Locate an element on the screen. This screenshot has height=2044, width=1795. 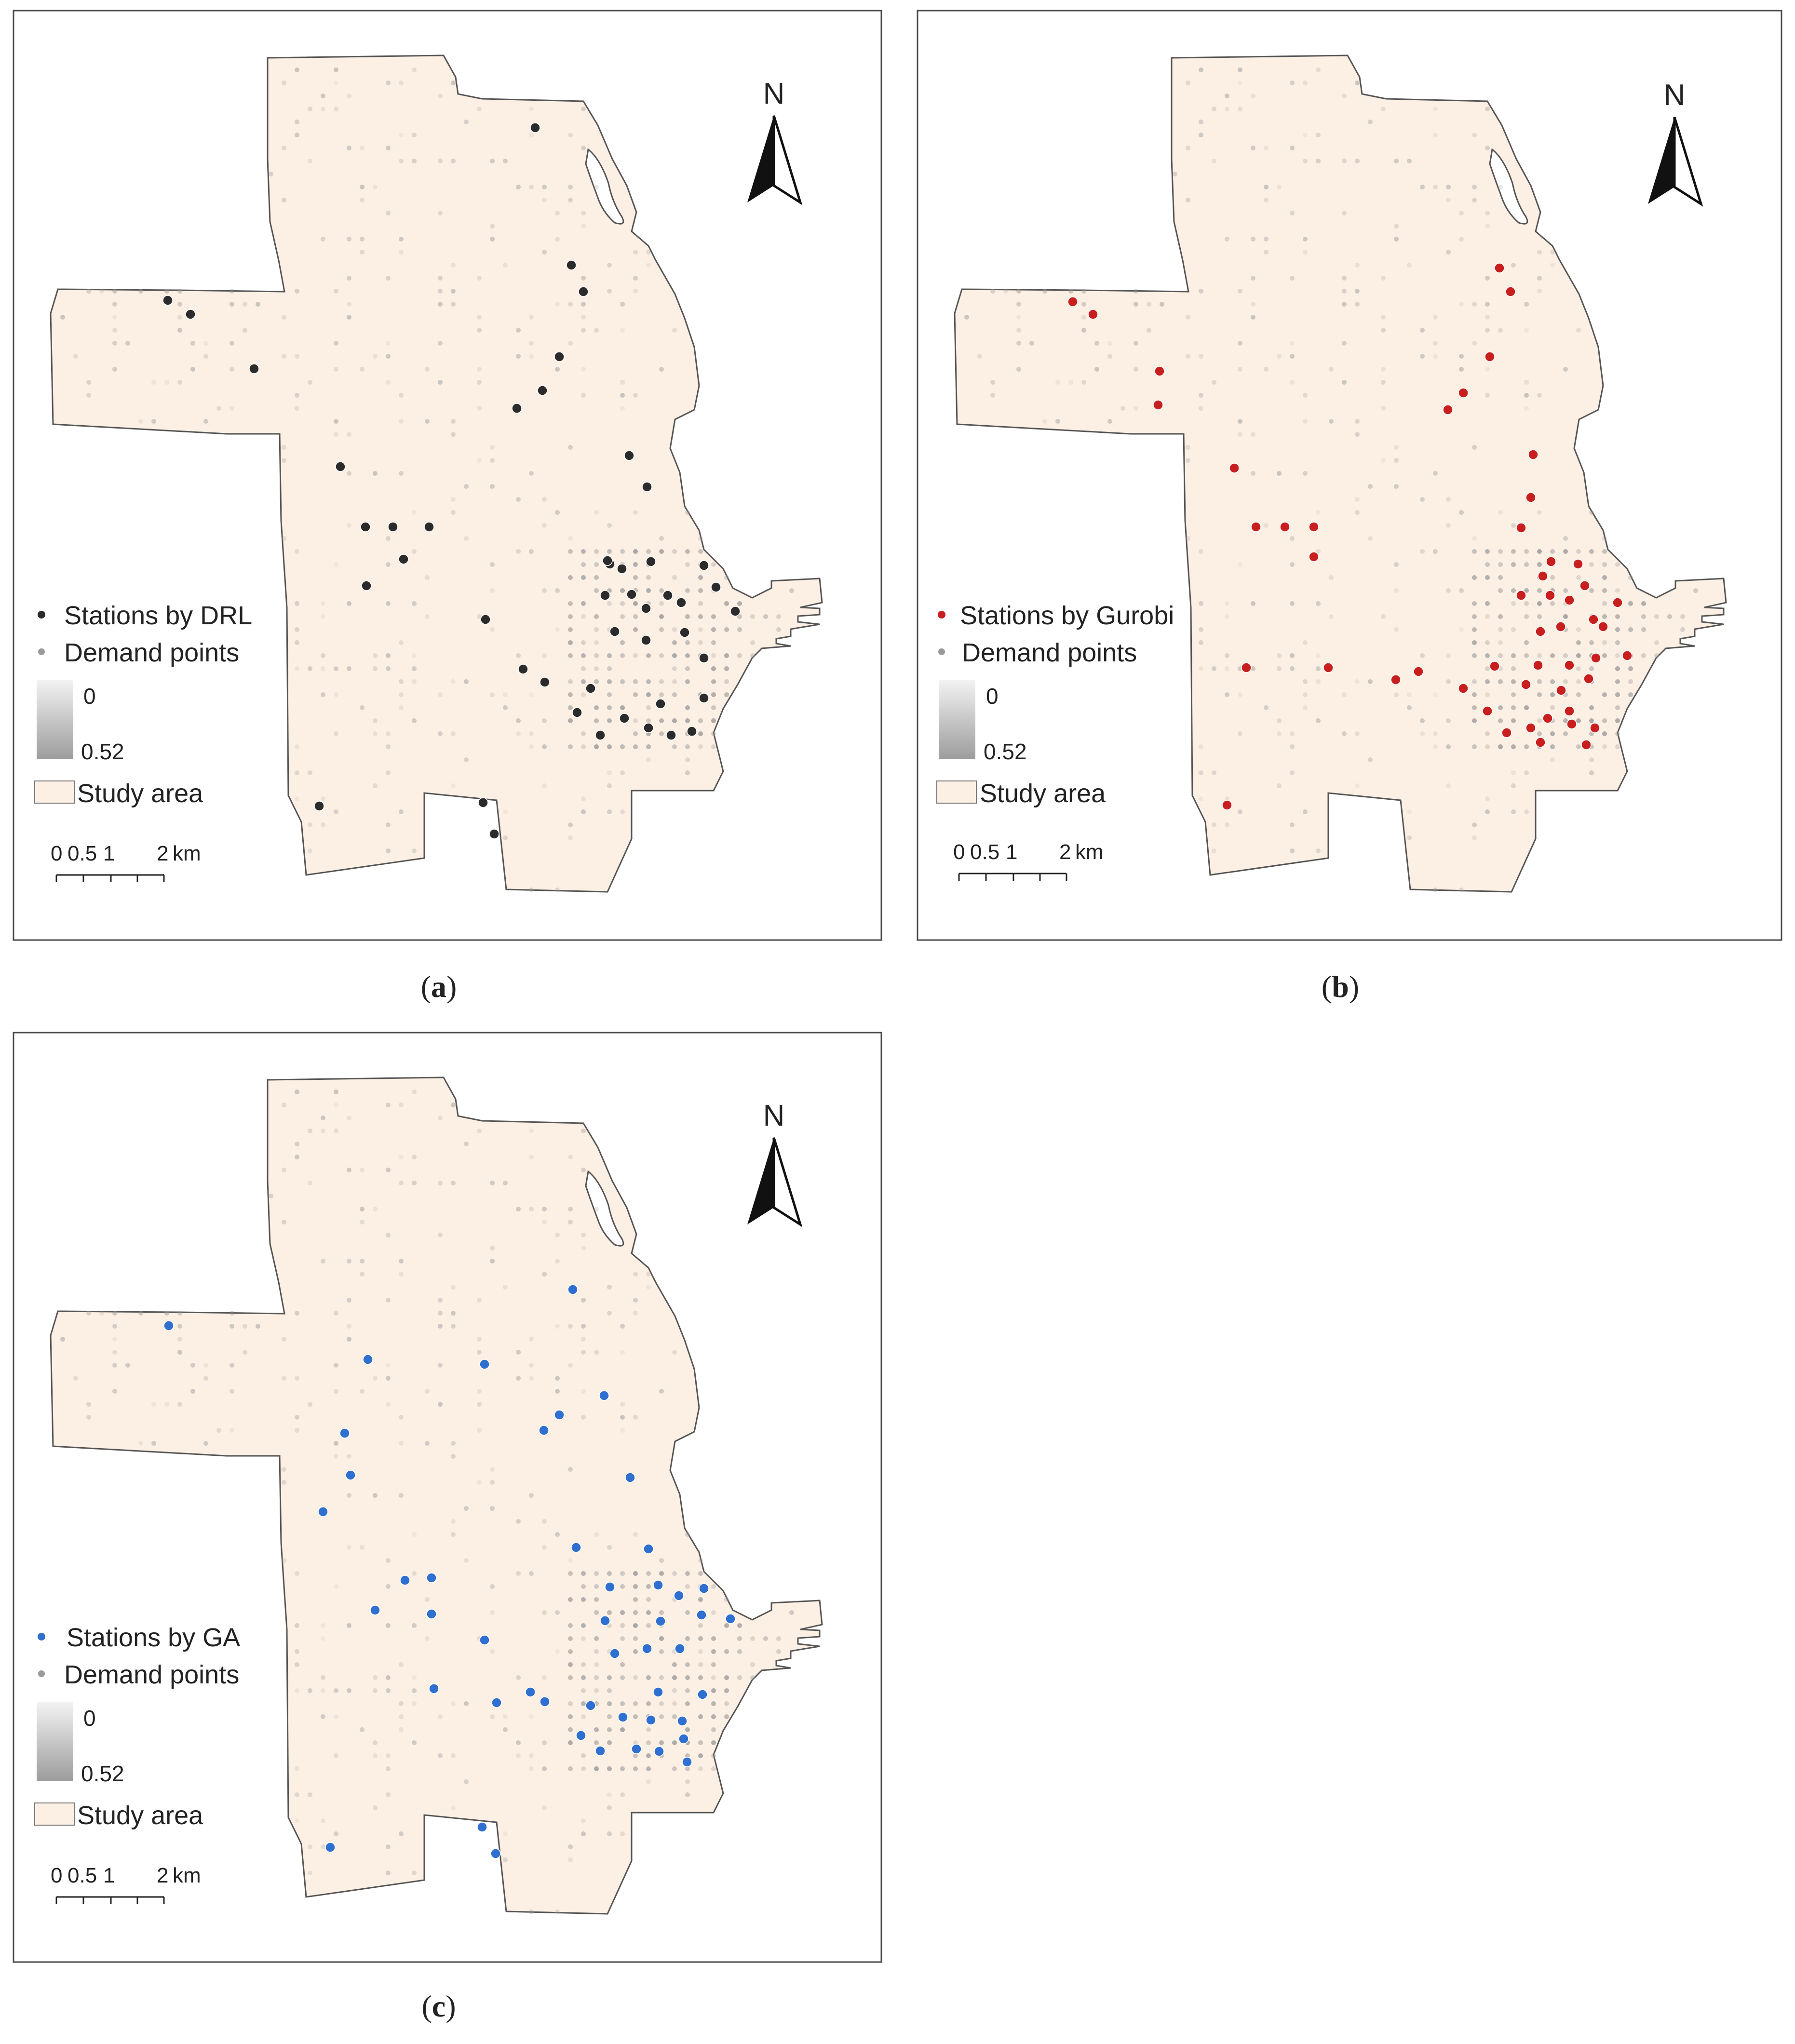
legend-study-area-swatch is located at coordinates (54, 792).